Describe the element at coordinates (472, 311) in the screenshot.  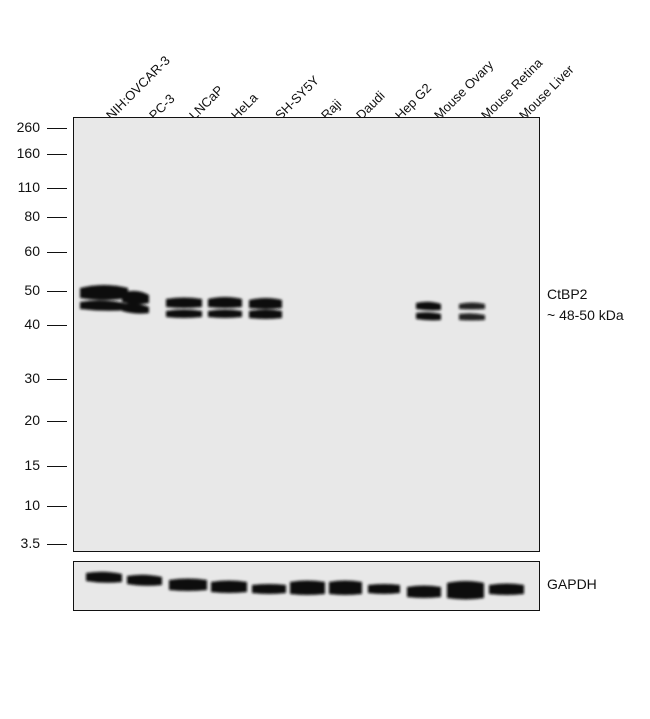
I see `band-mouse-retina` at that location.